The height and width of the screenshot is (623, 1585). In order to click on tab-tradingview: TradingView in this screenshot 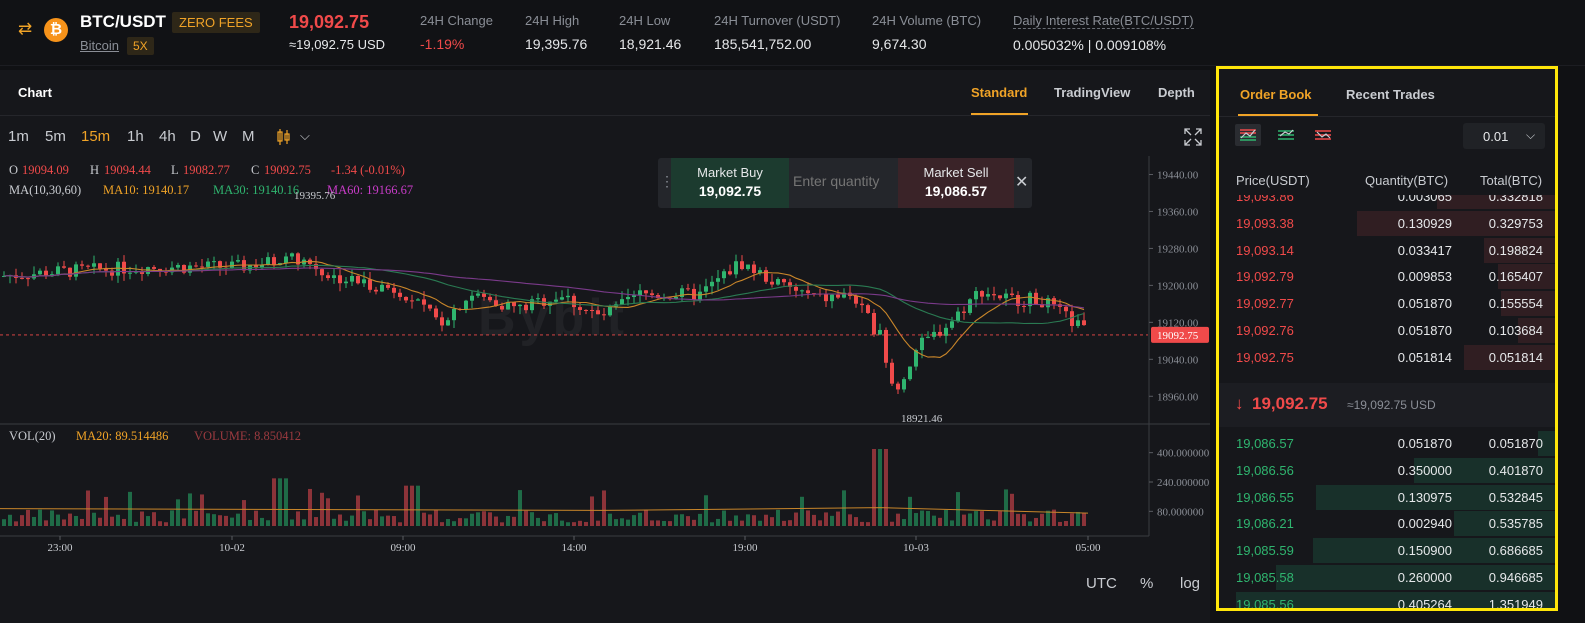, I will do `click(1092, 92)`.